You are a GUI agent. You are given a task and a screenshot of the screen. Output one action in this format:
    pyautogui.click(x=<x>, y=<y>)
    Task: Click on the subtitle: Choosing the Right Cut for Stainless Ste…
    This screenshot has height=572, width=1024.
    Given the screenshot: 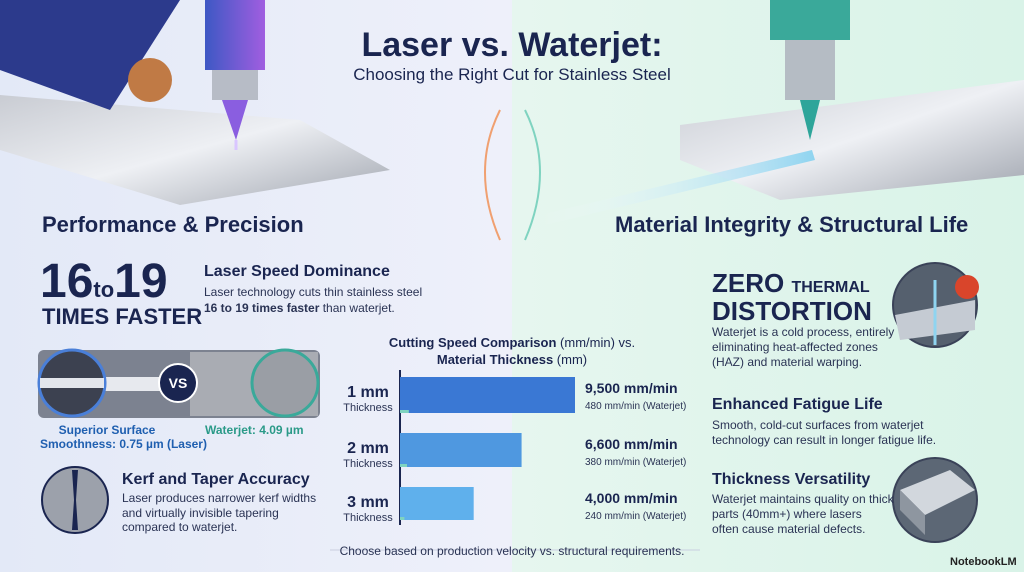 What is the action you would take?
    pyautogui.click(x=512, y=74)
    